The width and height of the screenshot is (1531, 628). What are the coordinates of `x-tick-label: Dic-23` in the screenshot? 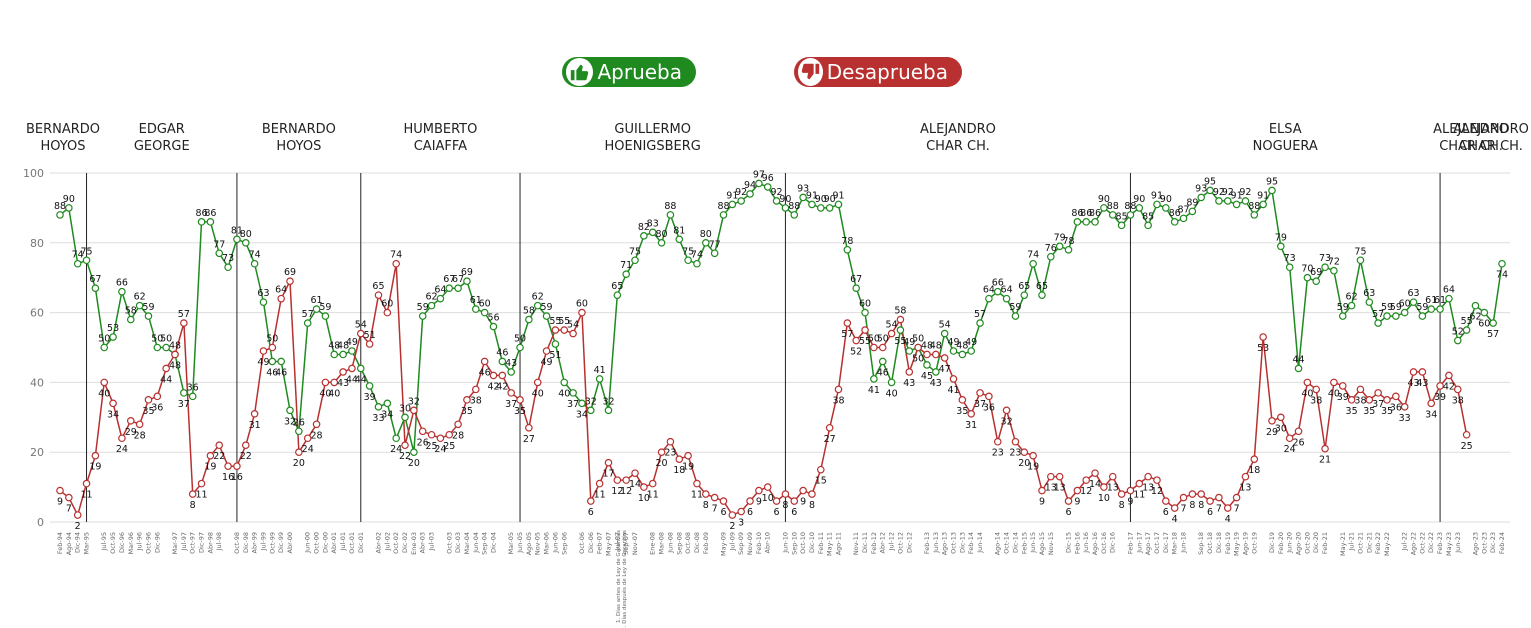 It's located at (1493, 542).